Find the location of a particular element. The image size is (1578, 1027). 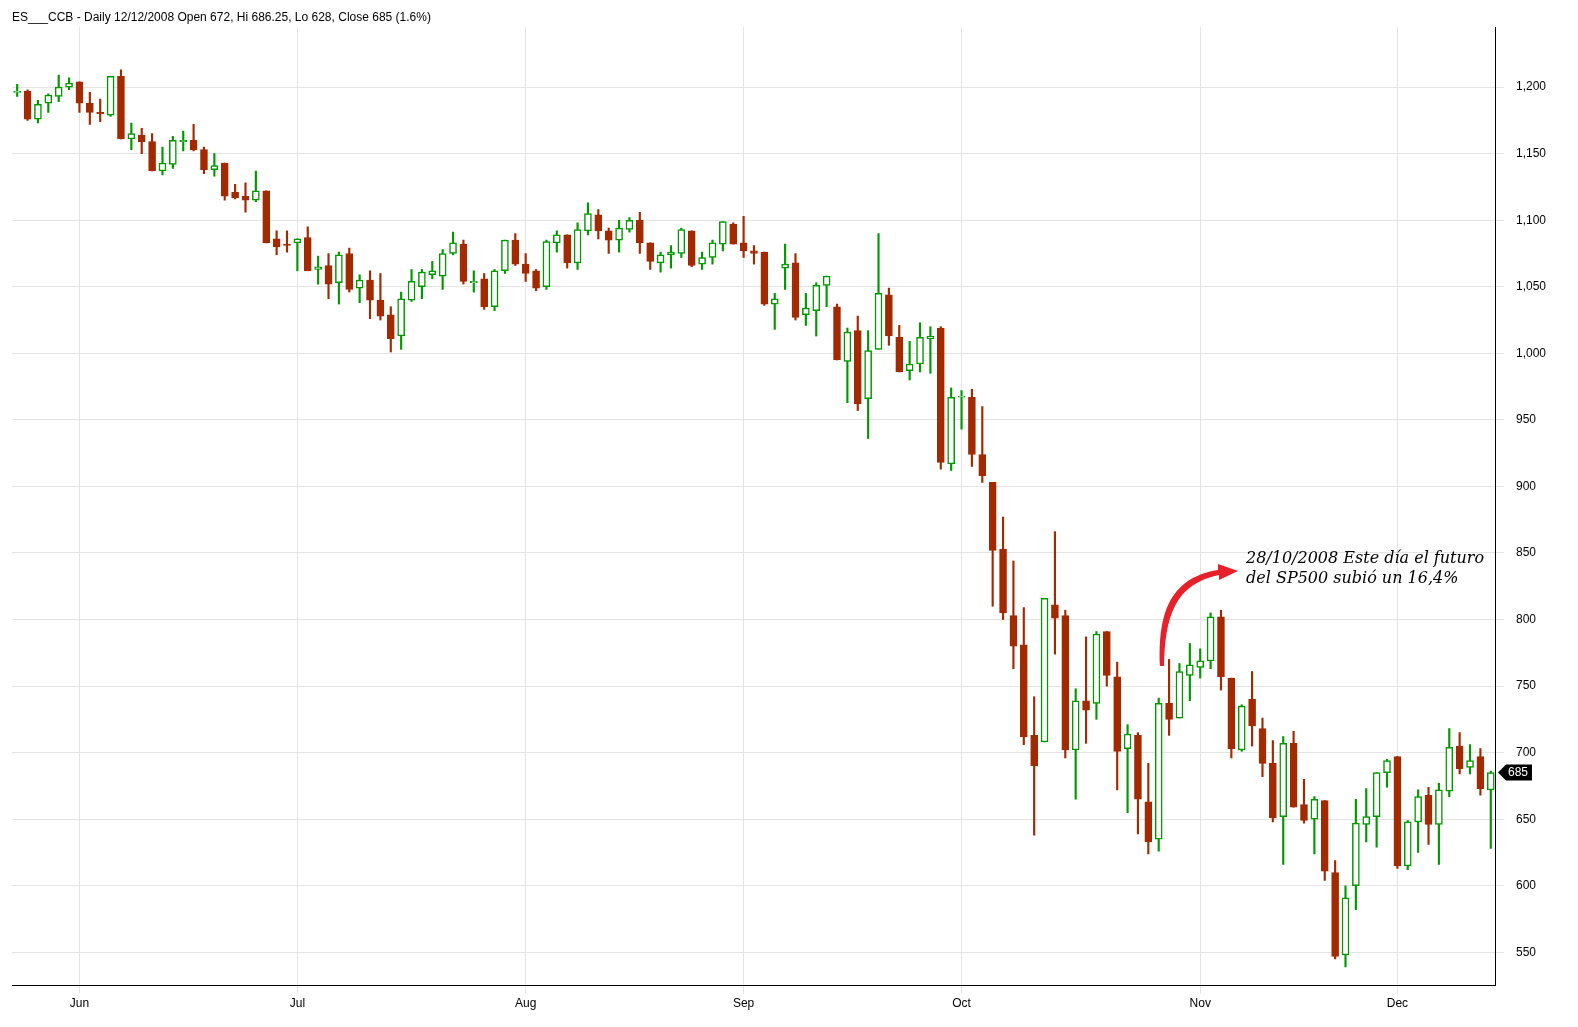

x-tick-label: Nov is located at coordinates (1200, 1003).